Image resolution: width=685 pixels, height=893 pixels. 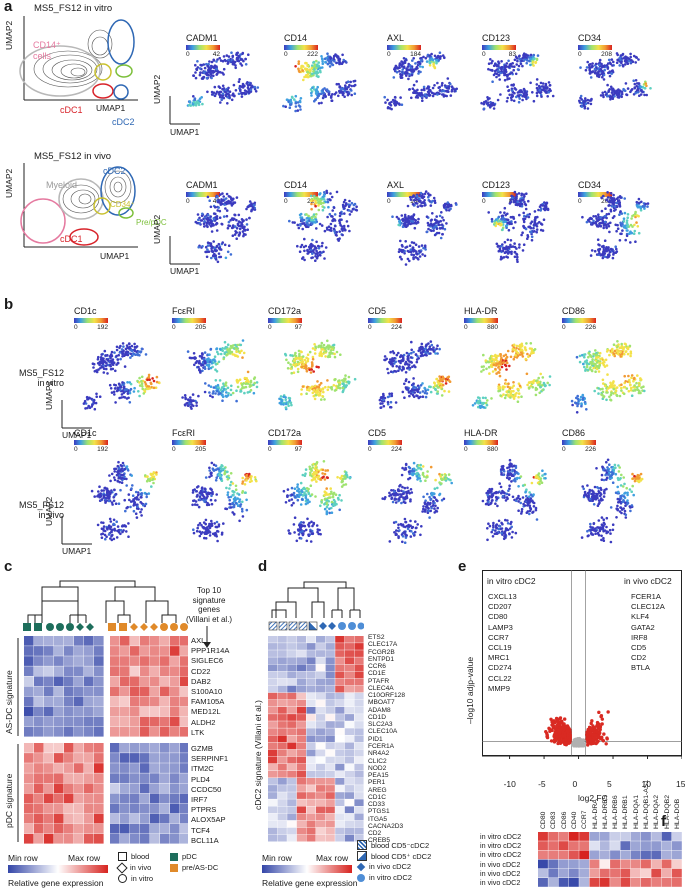 What do you see at coordinates (500, 864) in the screenshot?
I see `f-row-label: in vivo cDC2` at bounding box center [500, 864].